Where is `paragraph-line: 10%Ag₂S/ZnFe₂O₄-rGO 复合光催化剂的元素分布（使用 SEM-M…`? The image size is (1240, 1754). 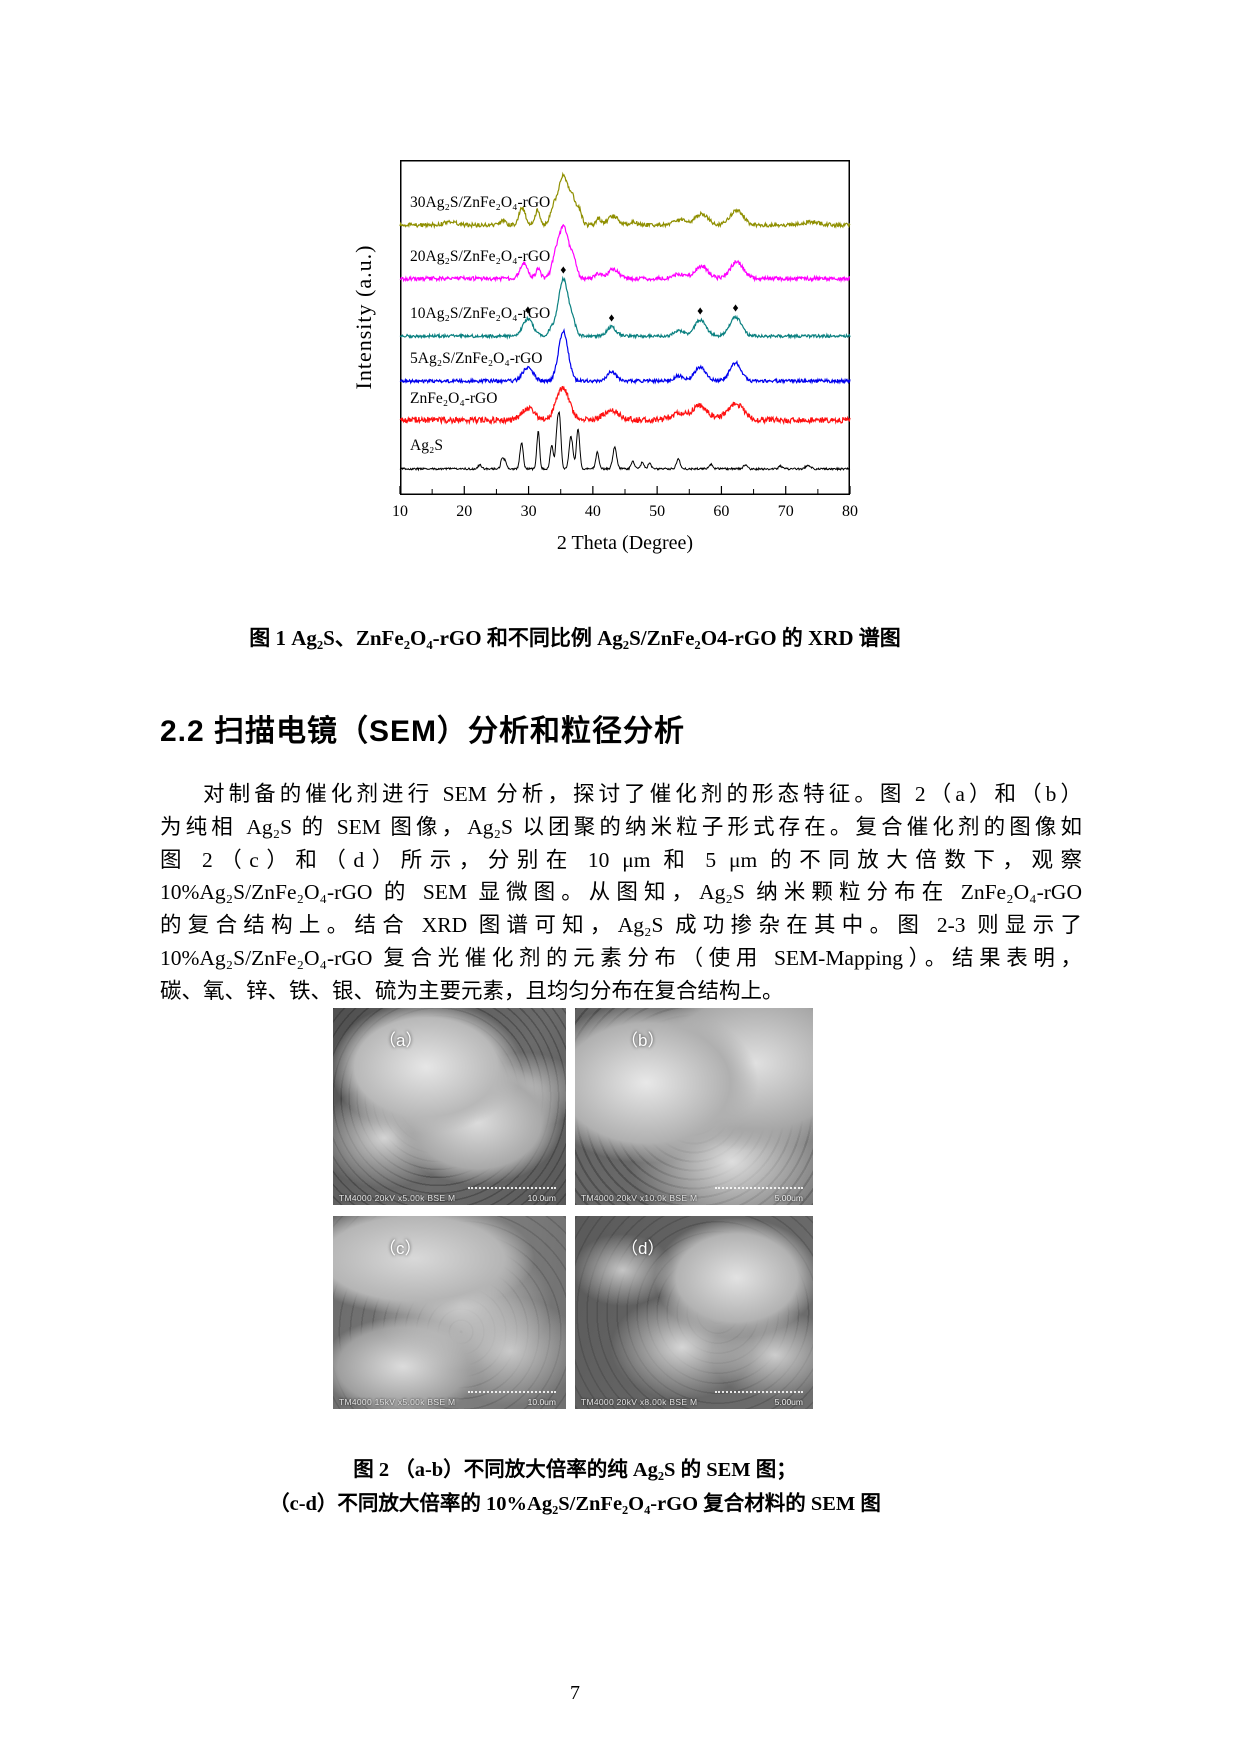 paragraph-line: 10%Ag₂S/ZnFe₂O₄-rGO 复合光催化剂的元素分布（使用 SEM-M… is located at coordinates (621, 957).